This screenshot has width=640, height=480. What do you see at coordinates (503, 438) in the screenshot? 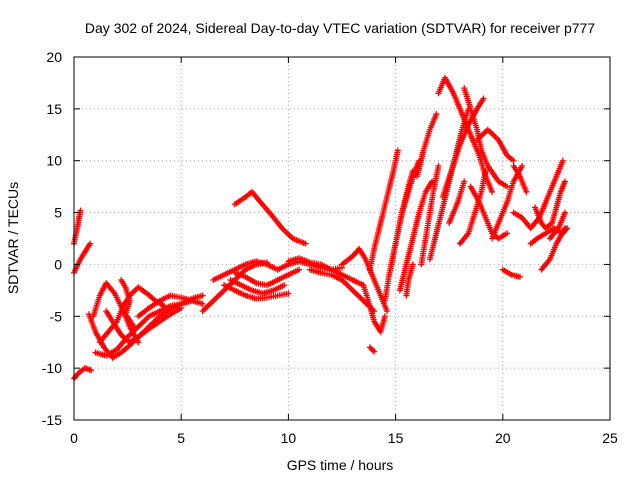
I see `x-tick-label: 20` at bounding box center [503, 438].